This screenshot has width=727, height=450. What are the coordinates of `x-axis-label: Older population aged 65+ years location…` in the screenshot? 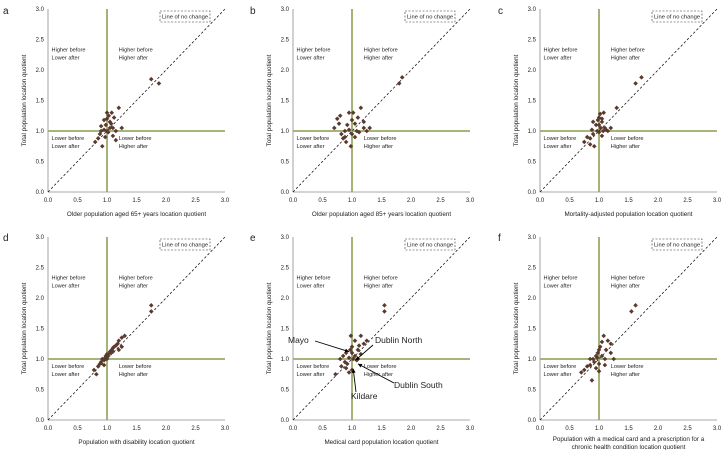 It's located at (136, 214).